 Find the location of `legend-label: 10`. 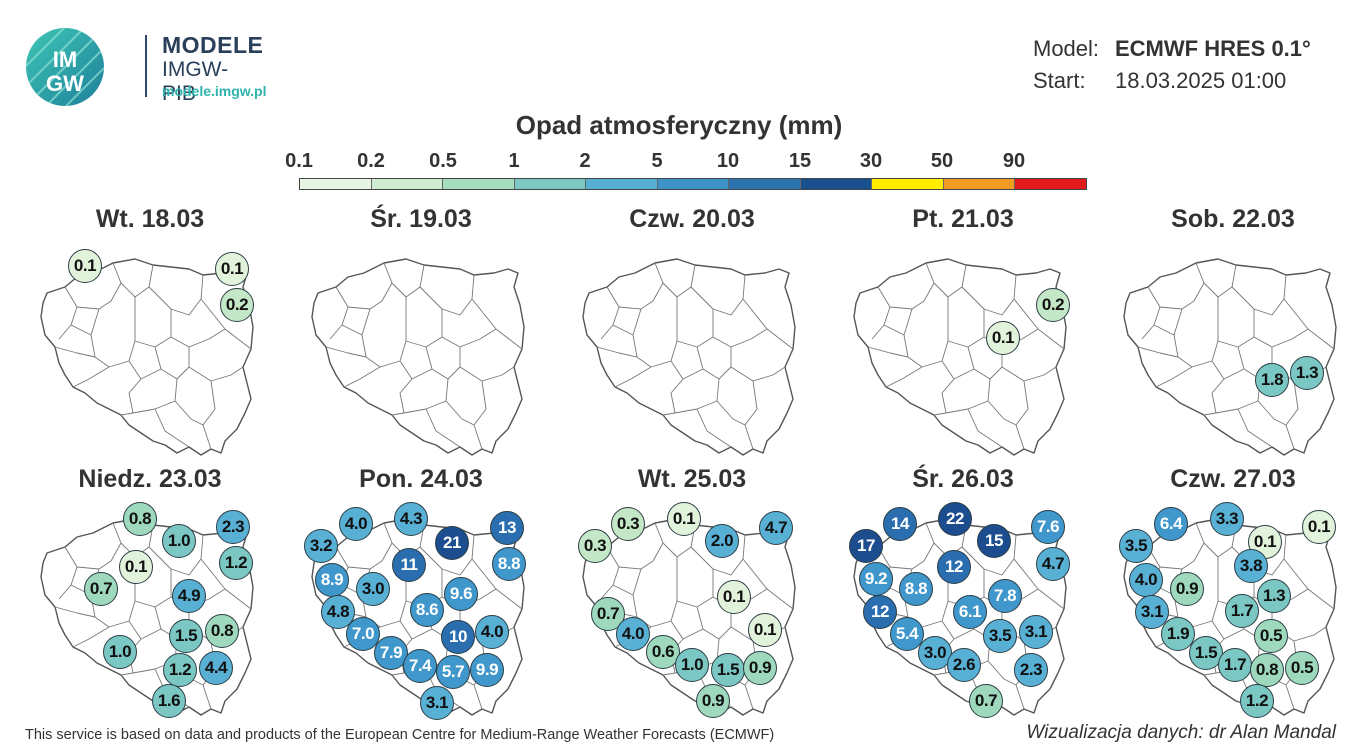

legend-label: 10 is located at coordinates (728, 161).